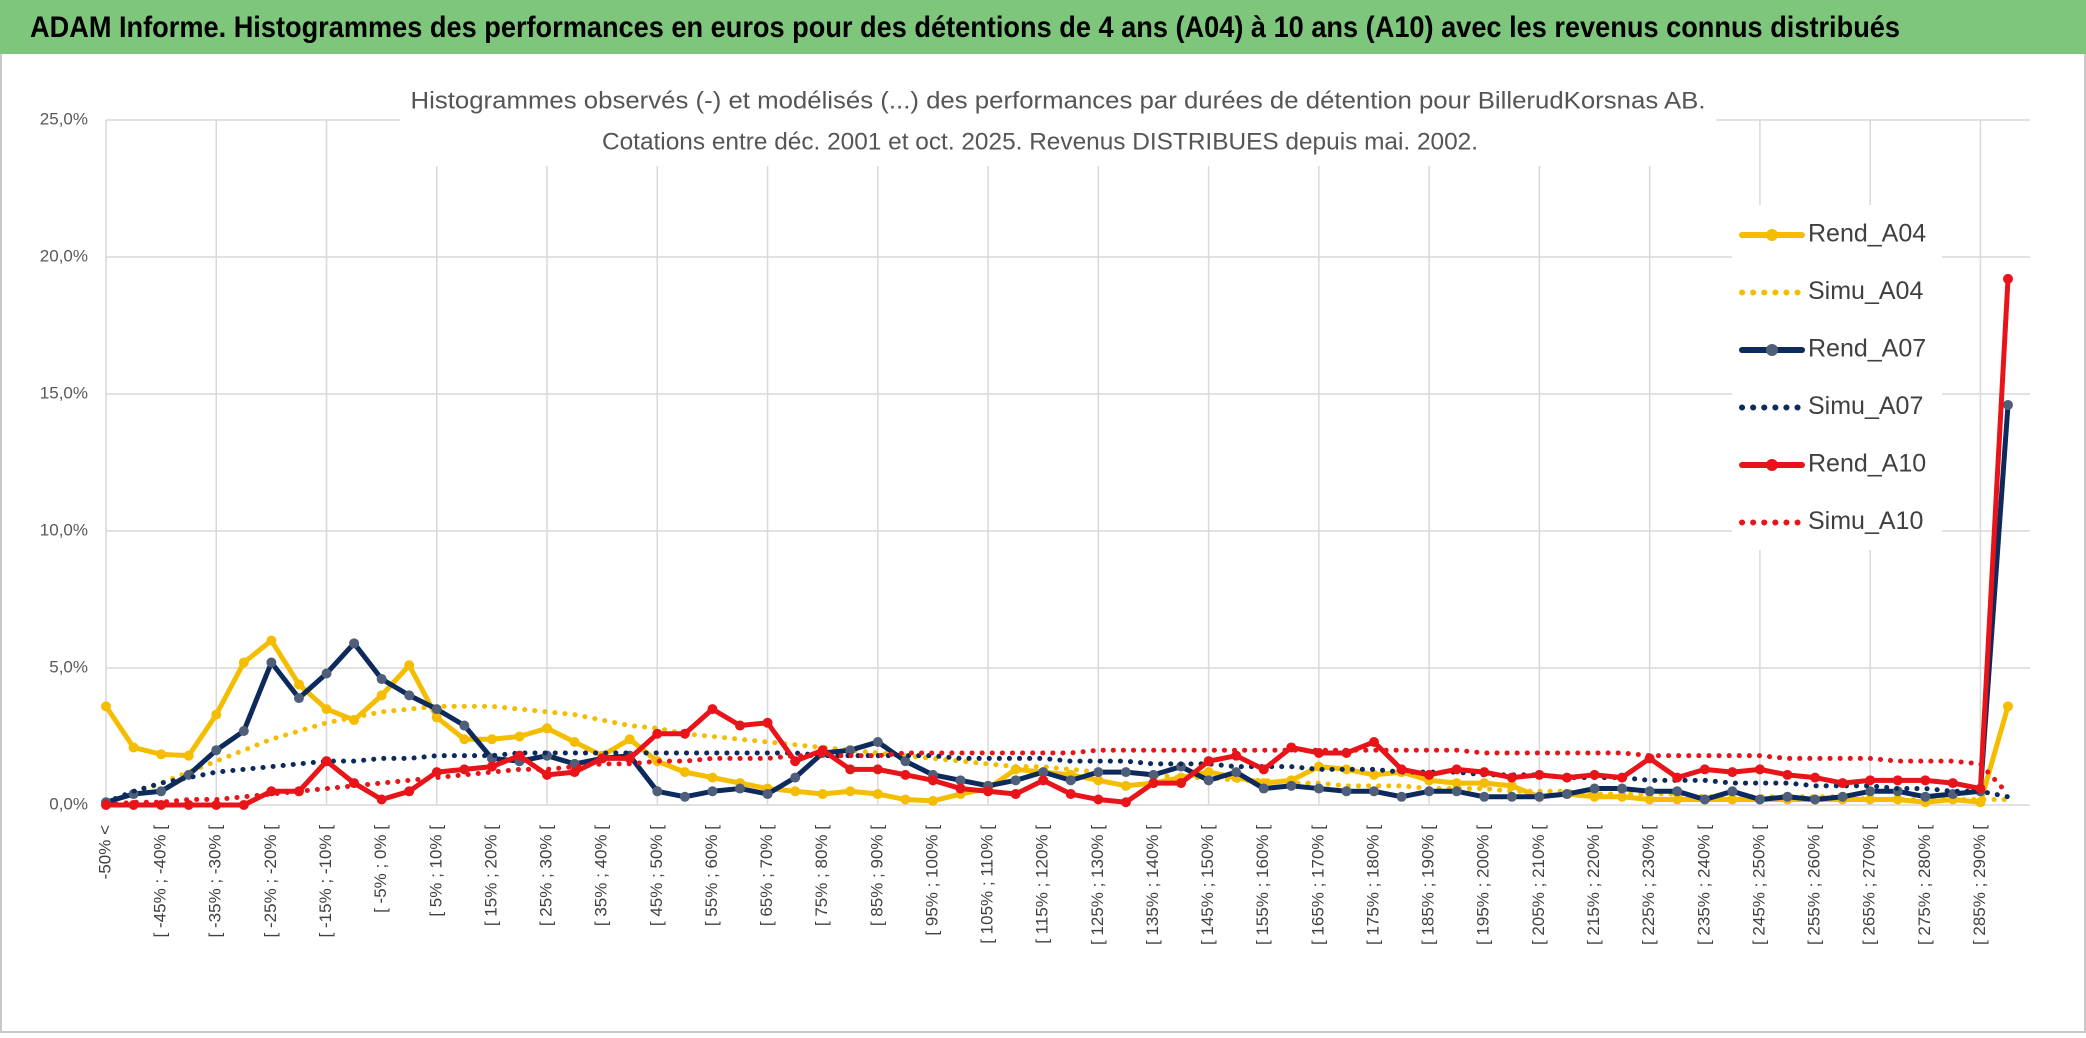  What do you see at coordinates (325, 881) in the screenshot?
I see `x-tick-label: [ -15% ; -10% [` at bounding box center [325, 881].